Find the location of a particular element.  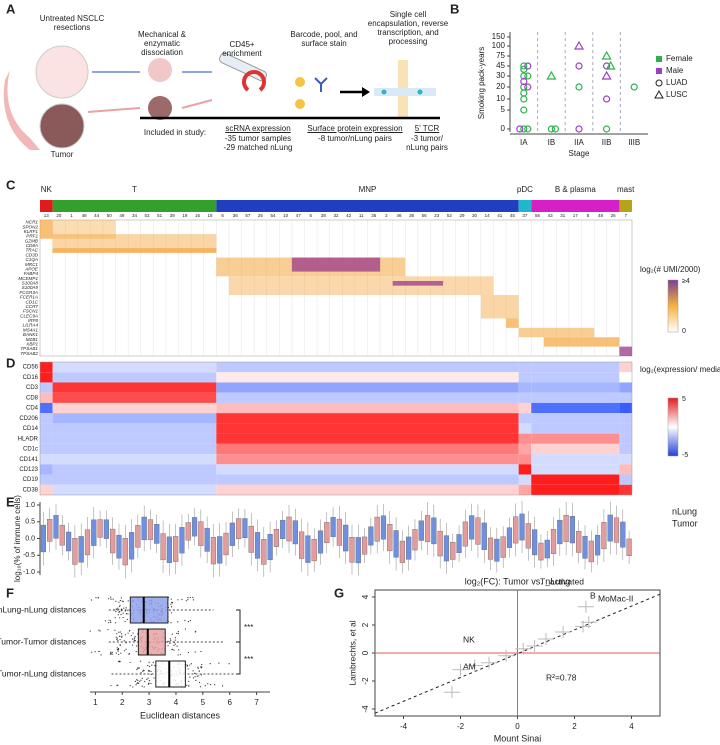

gene-label: MRC1 is located at coordinates (31, 264).